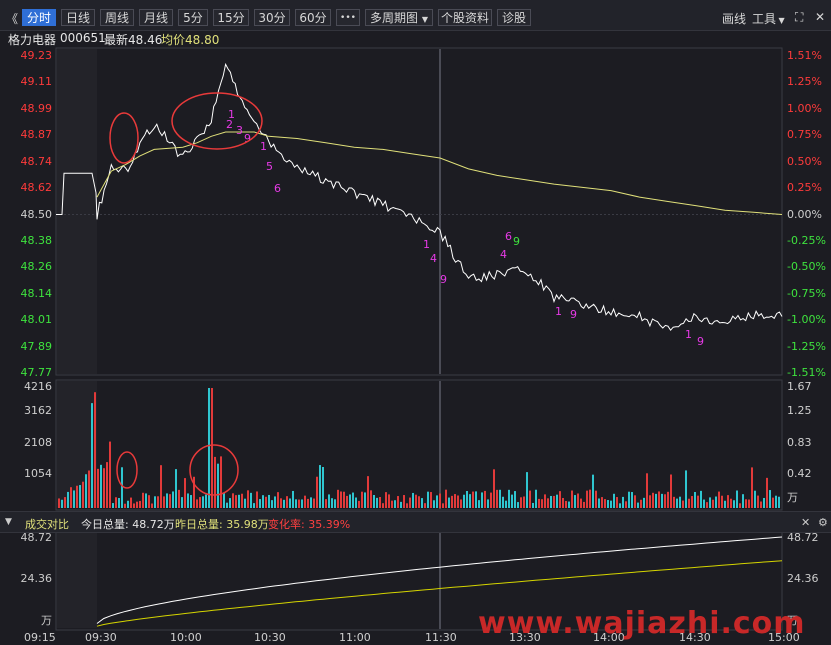  Describe the element at coordinates (38, 473) in the screenshot. I see `volume-tick: 1054` at that location.